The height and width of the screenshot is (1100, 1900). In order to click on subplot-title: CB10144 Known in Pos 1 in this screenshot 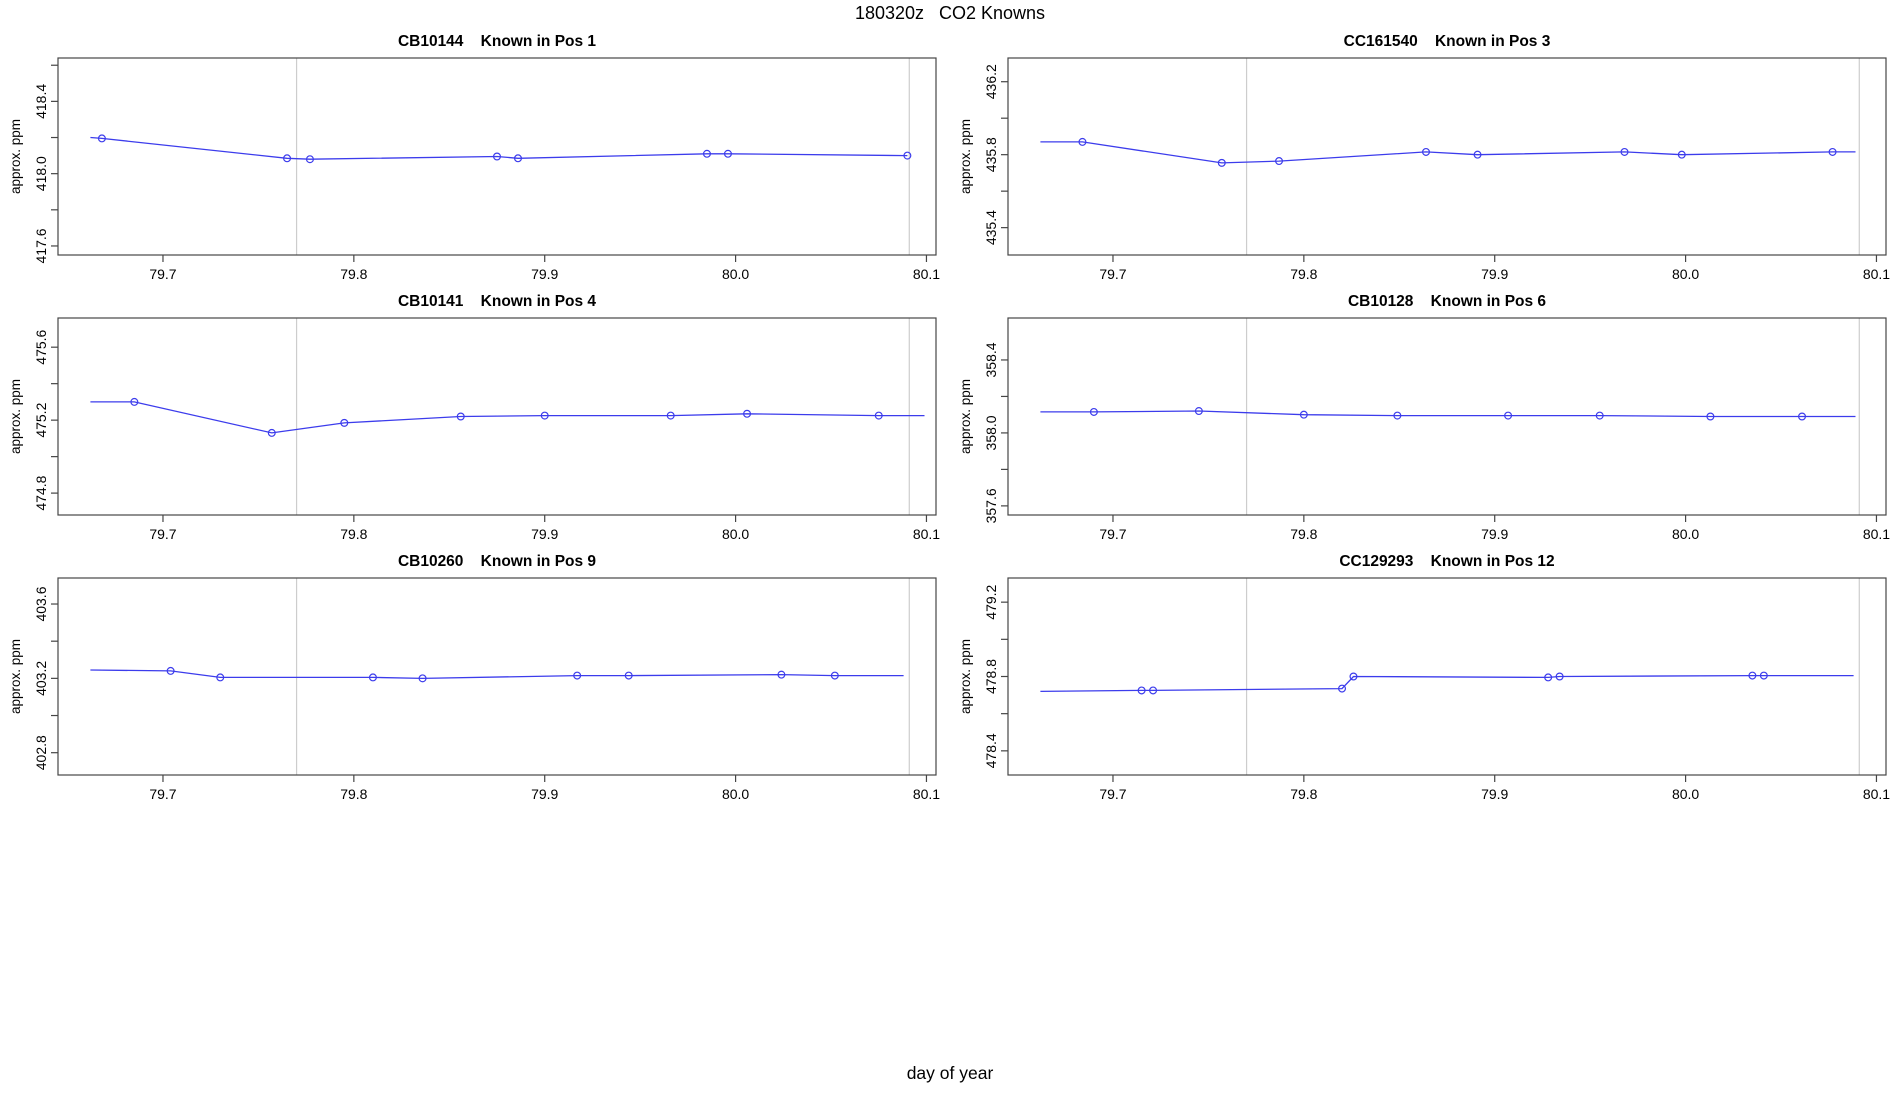, I will do `click(497, 41)`.